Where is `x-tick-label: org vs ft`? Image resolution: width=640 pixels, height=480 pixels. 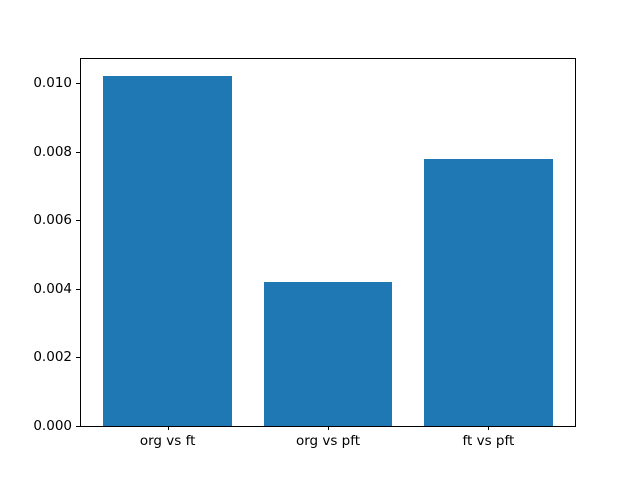 x-tick-label: org vs ft is located at coordinates (167, 441).